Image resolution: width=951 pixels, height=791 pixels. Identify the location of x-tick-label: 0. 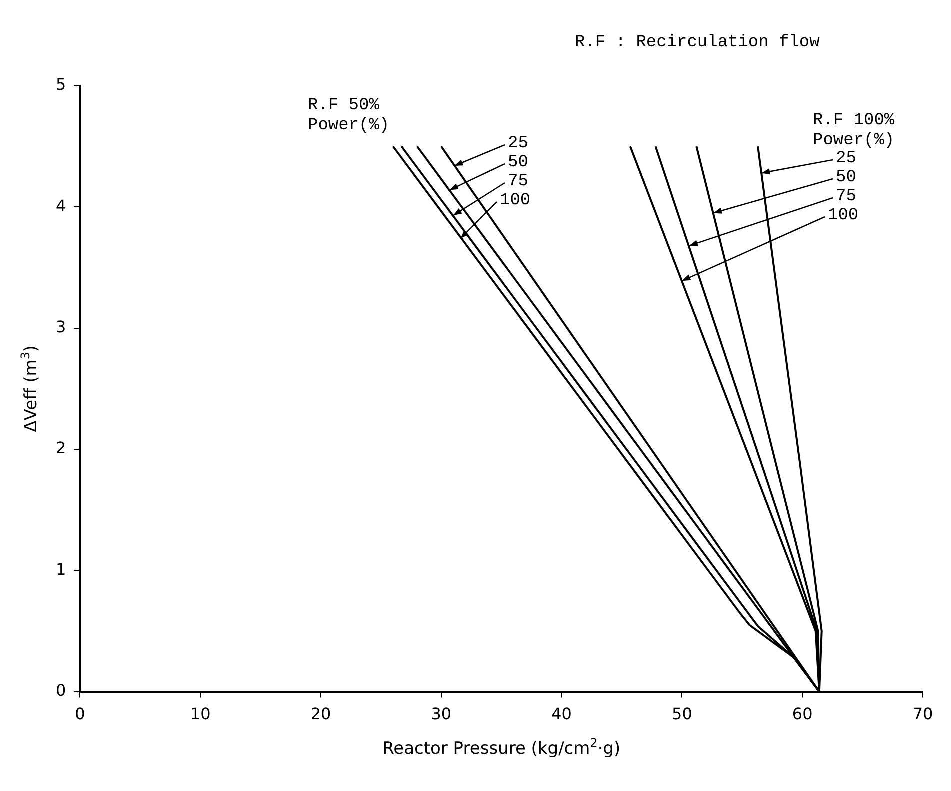
(80, 714).